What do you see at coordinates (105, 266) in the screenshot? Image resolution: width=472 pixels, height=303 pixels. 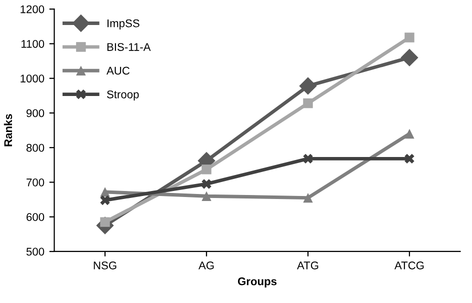 I see `x-tick-label: NSG` at bounding box center [105, 266].